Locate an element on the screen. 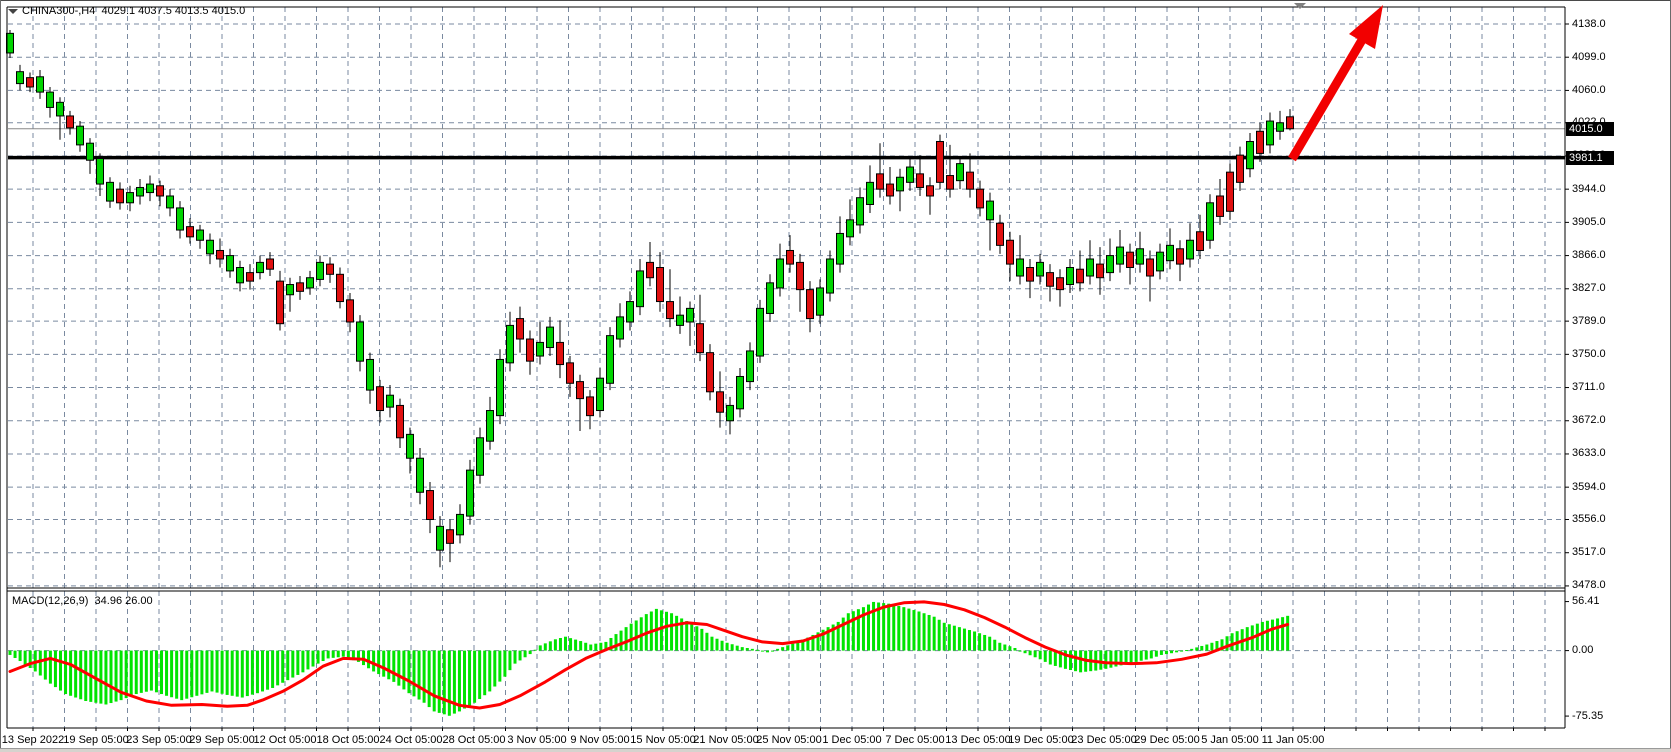  time-axis-label: 23 Sep 05:00 is located at coordinates (159, 740).